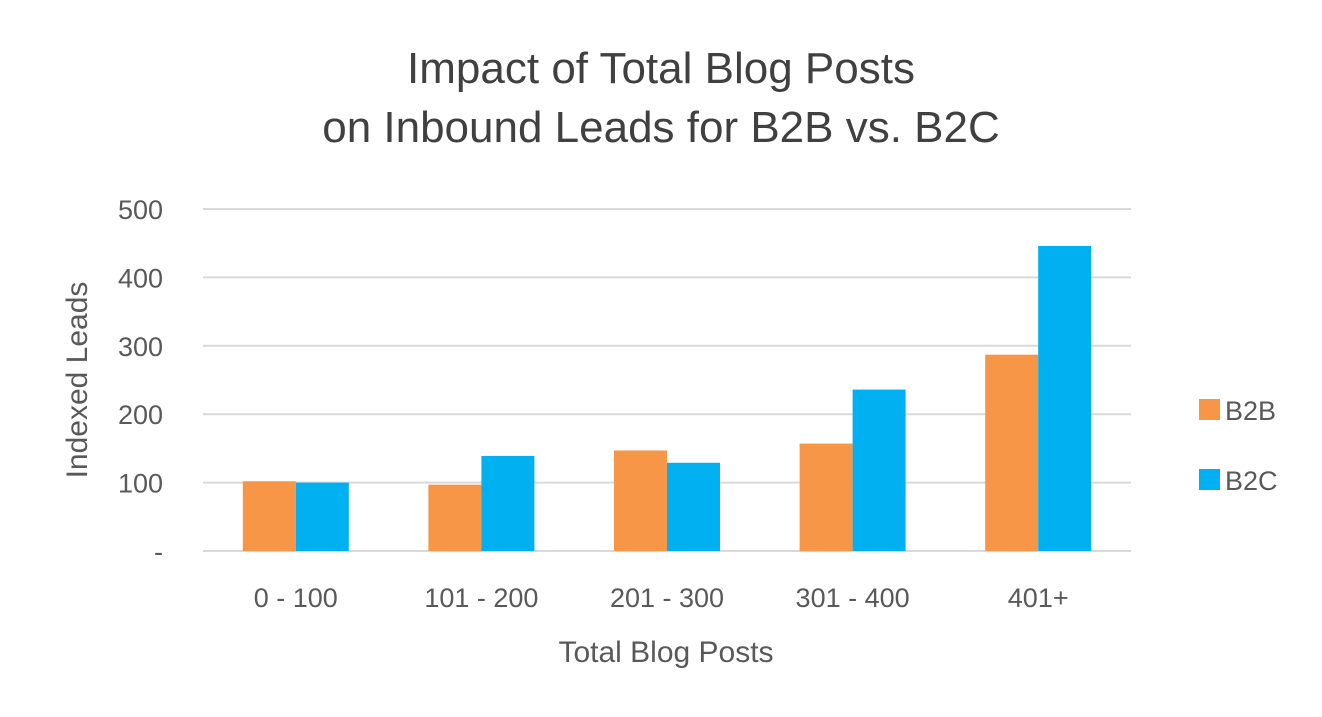 This screenshot has height=717, width=1322. What do you see at coordinates (481, 598) in the screenshot?
I see `x-tick-label: 101 - 200` at bounding box center [481, 598].